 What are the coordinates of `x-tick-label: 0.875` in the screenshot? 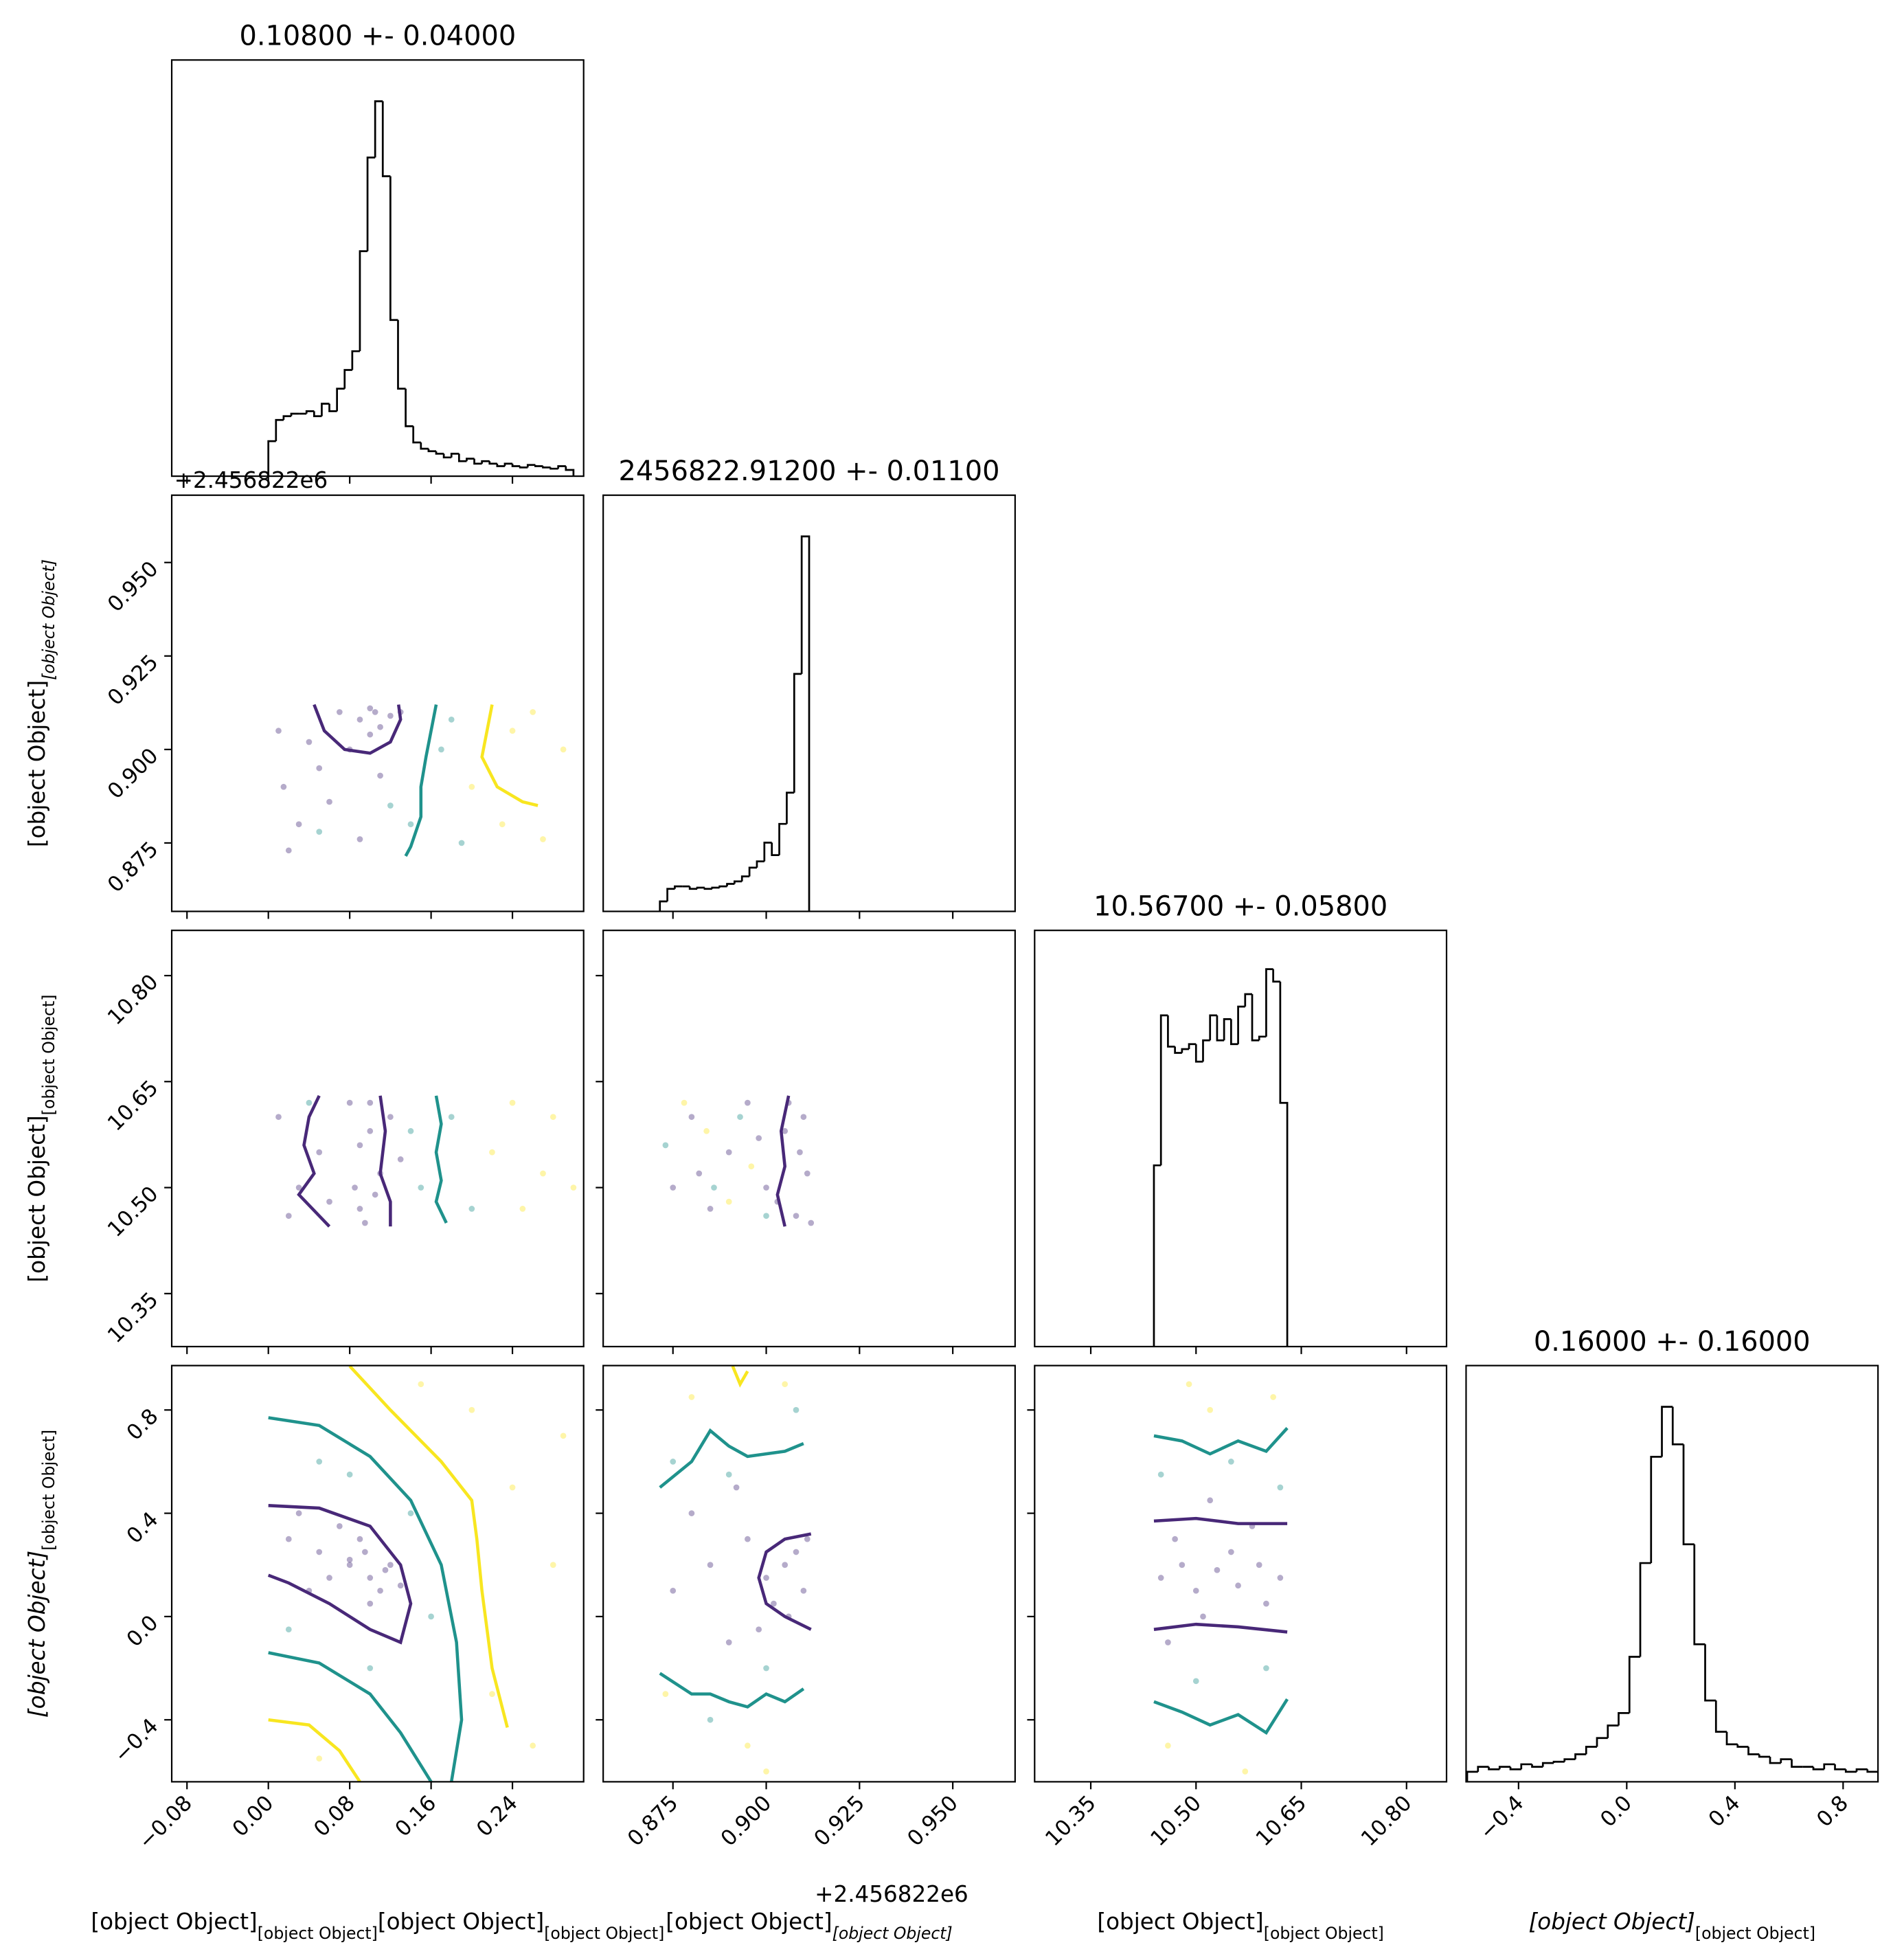 It's located at (653, 1820).